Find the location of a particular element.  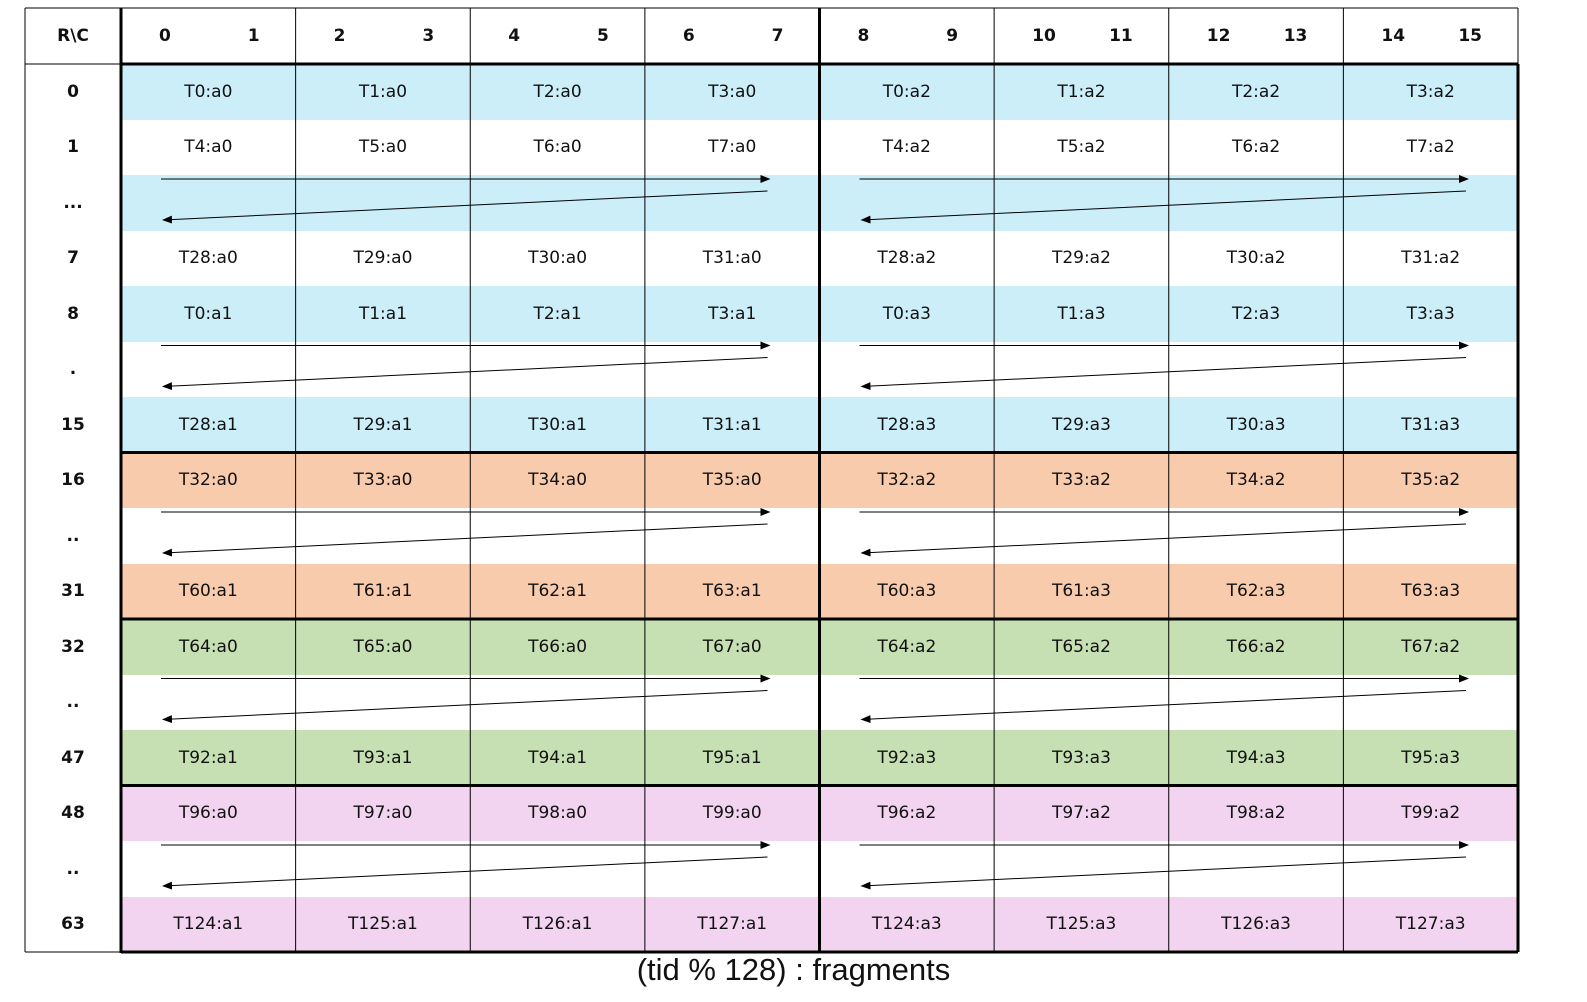

fragment-cell: T30:a3 is located at coordinates (1256, 424).